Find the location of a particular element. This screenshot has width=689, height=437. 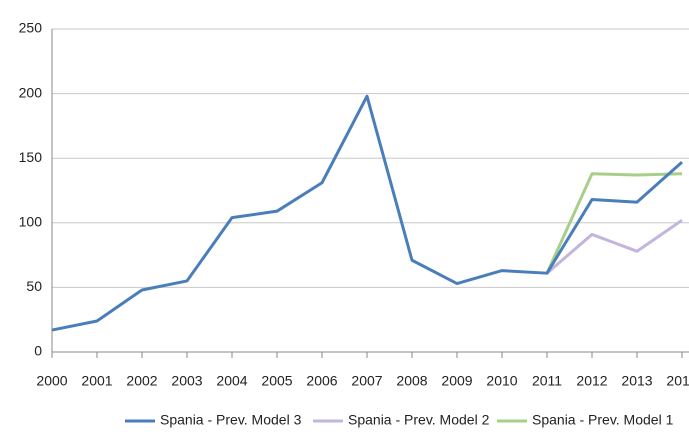

x-tick-label: 2000 is located at coordinates (51, 381).